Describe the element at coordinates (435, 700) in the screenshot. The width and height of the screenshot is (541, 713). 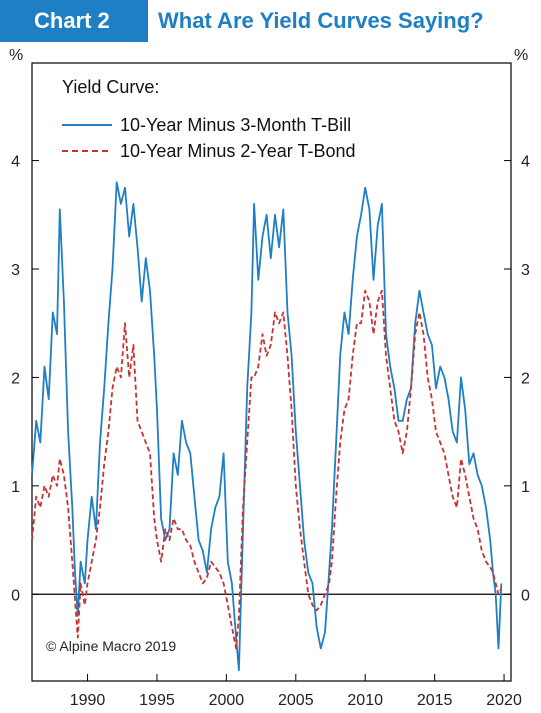
I see `x-tick-label: 2015` at that location.